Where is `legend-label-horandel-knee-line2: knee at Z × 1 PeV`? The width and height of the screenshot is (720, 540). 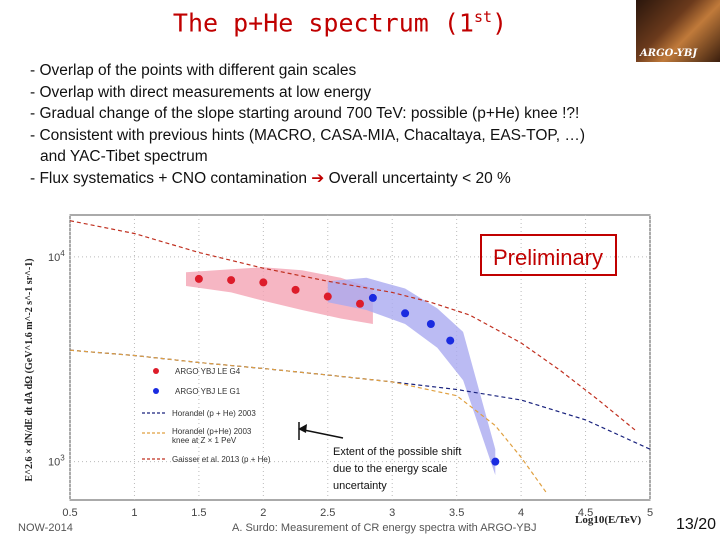
legend-label-horandel-knee-line2: knee at Z × 1 PeV is located at coordinates (204, 440).